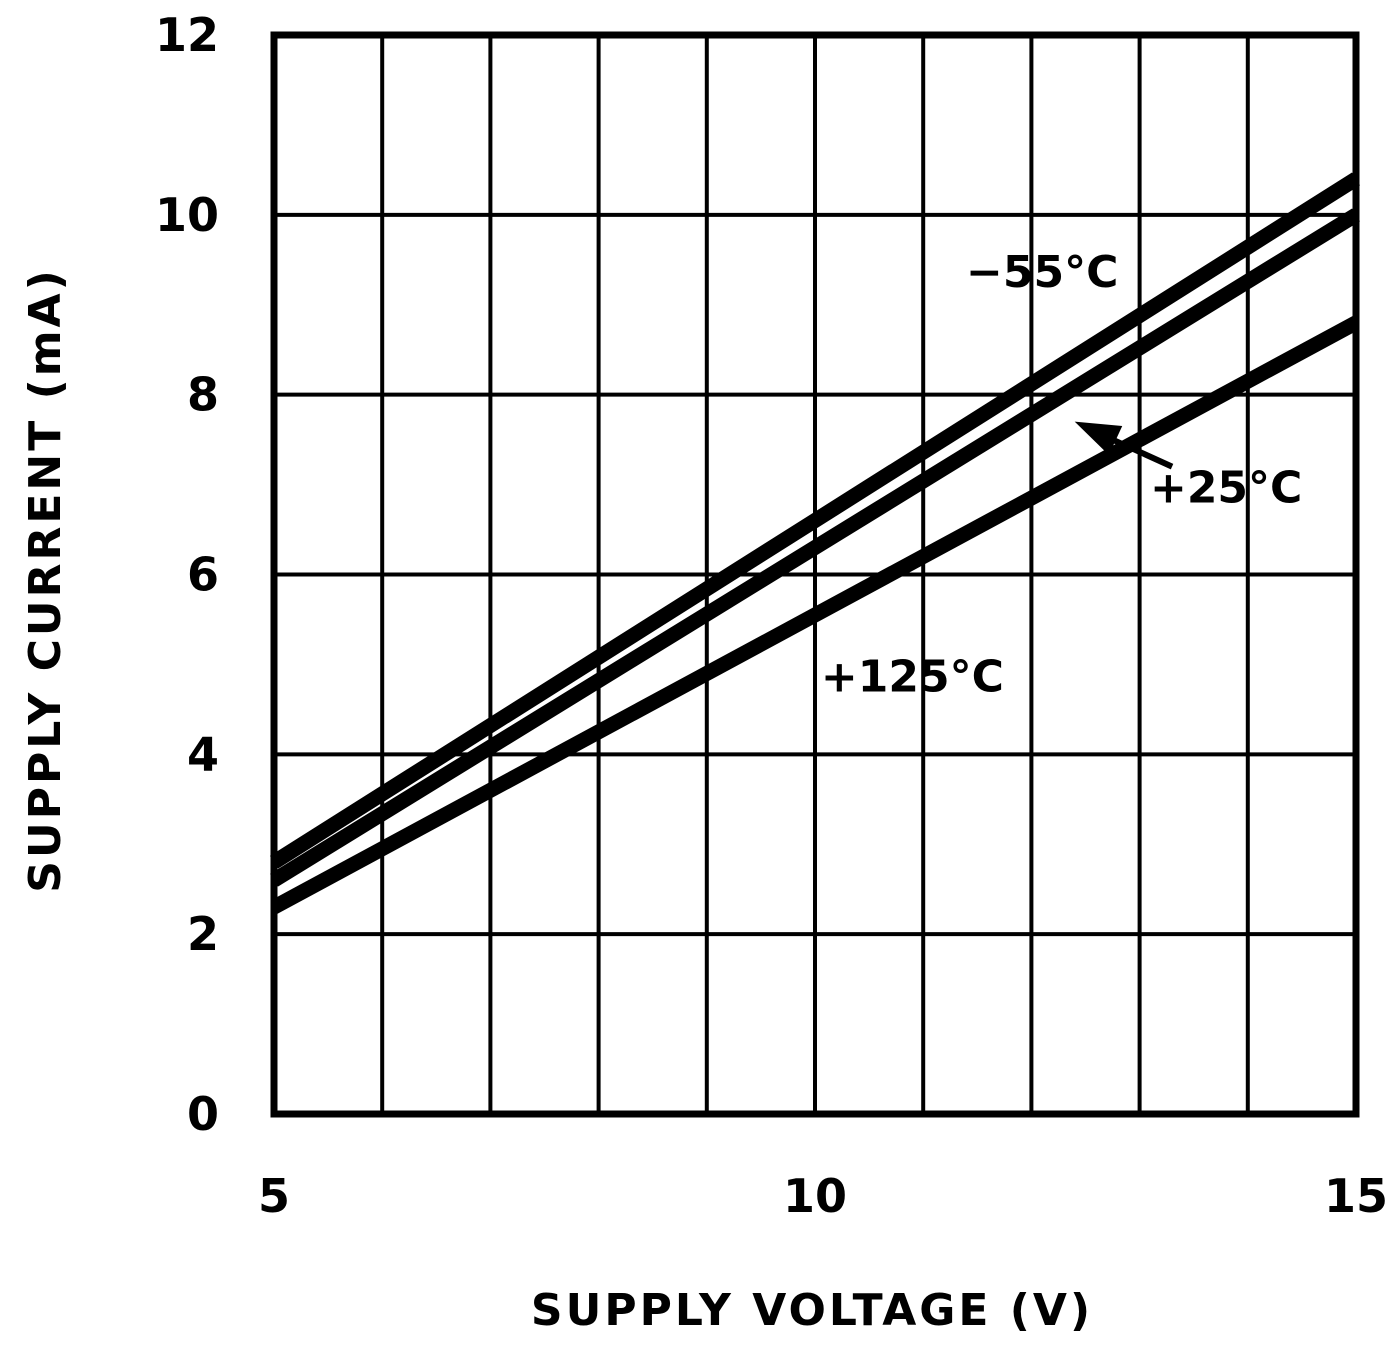 This screenshot has width=1395, height=1356. Describe the element at coordinates (1098, 438) in the screenshot. I see `annotation-arrow-head` at that location.